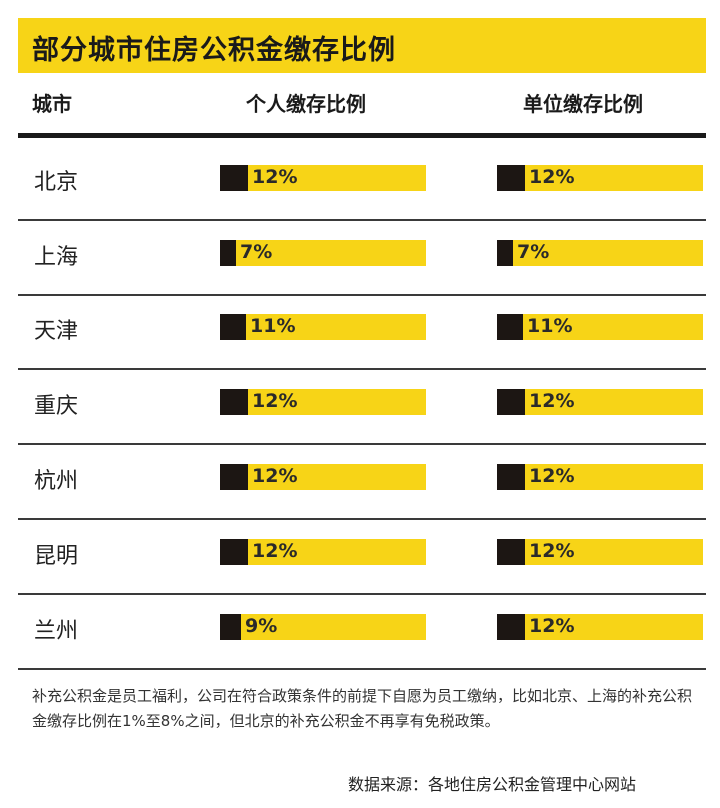 The height and width of the screenshot is (808, 720). I want to click on individual-rate-bar: 9%, so click(323, 627).